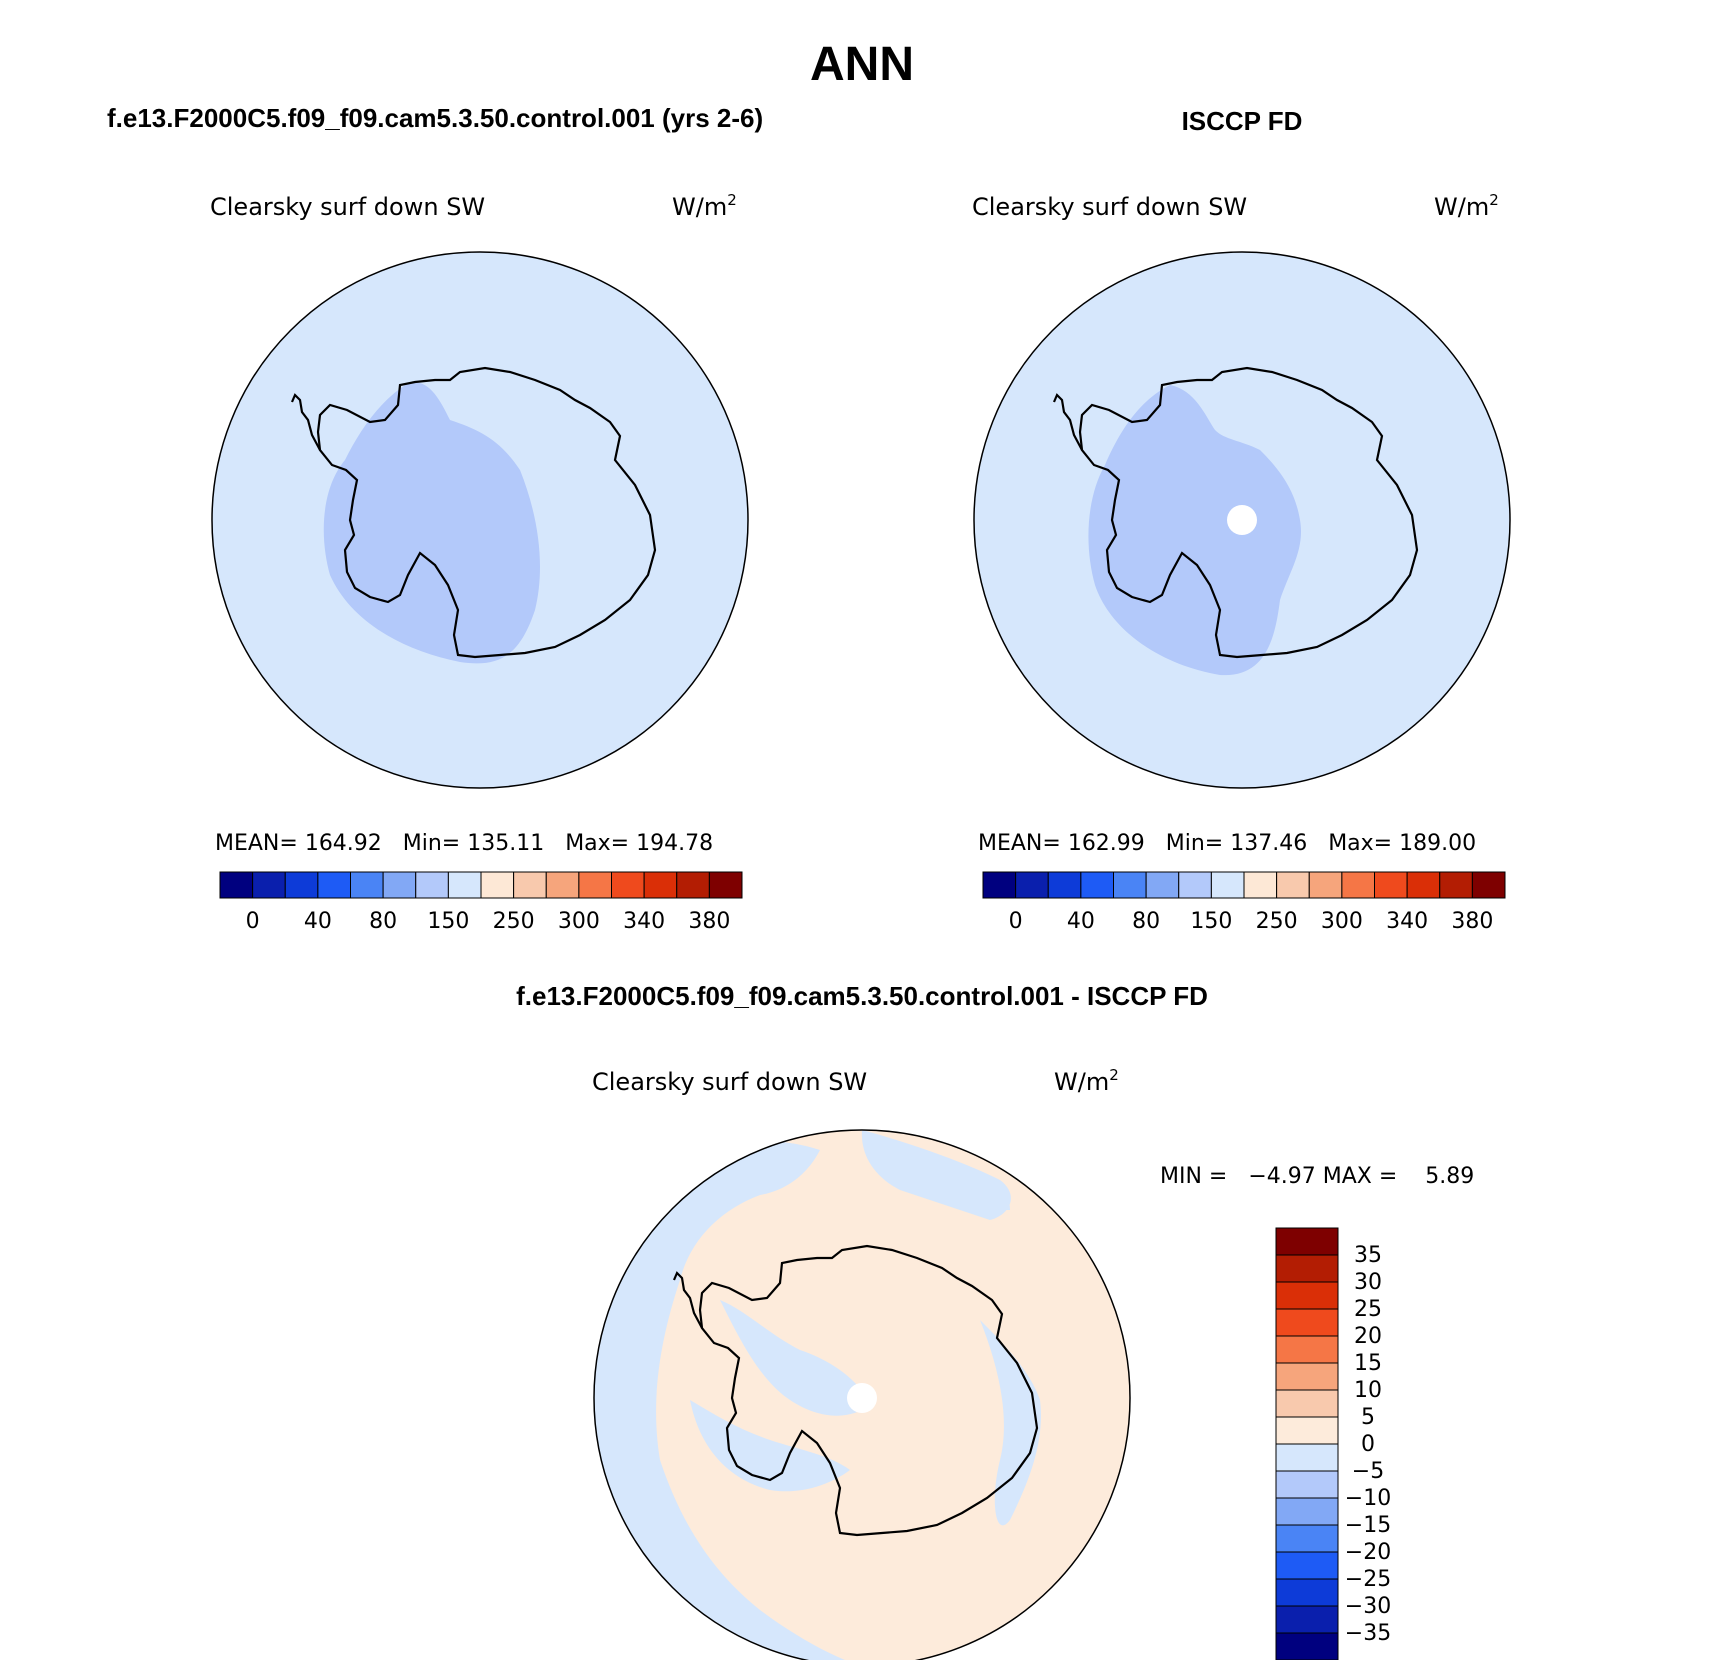 This screenshot has height=1660, width=1710. I want to click on colorbar-tick-label: 150, so click(1211, 921).